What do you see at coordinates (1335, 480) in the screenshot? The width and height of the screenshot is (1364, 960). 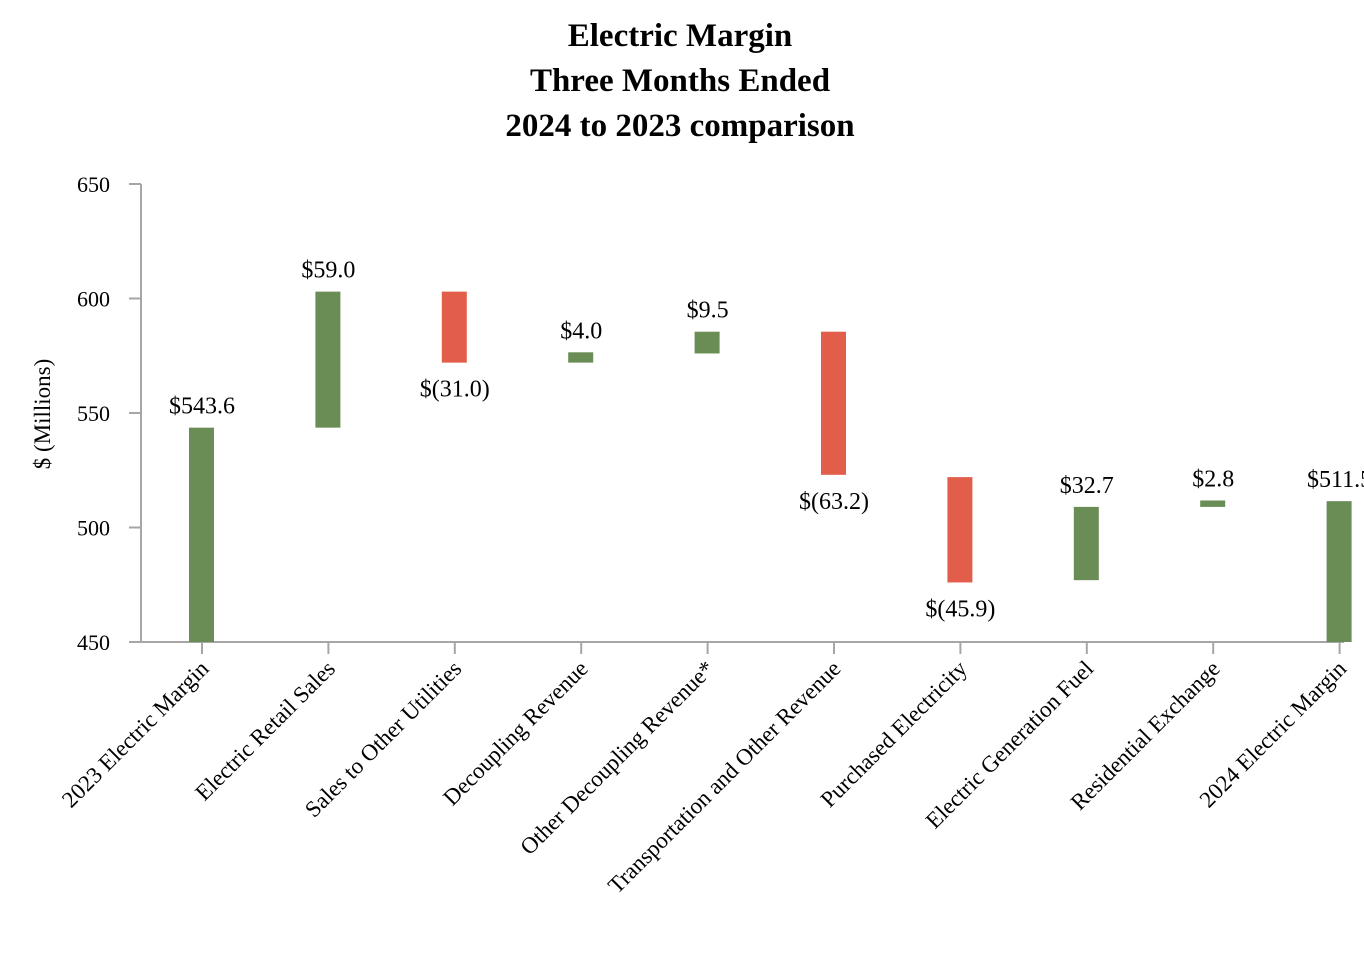 I see `data-label: $511.5` at bounding box center [1335, 480].